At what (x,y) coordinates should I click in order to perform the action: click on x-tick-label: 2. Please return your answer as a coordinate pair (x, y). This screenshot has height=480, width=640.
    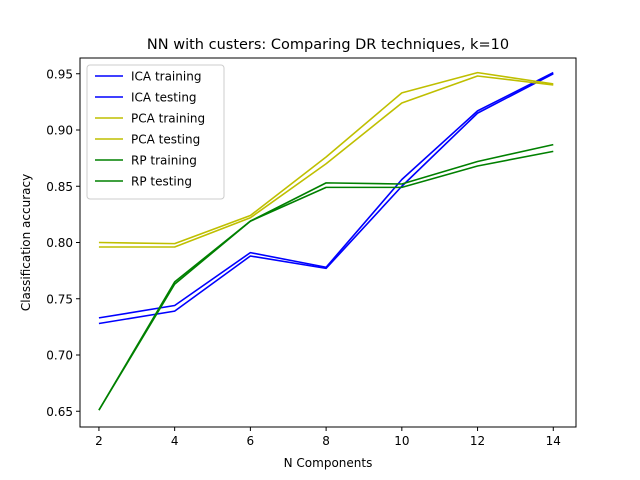
    Looking at the image, I should click on (99, 441).